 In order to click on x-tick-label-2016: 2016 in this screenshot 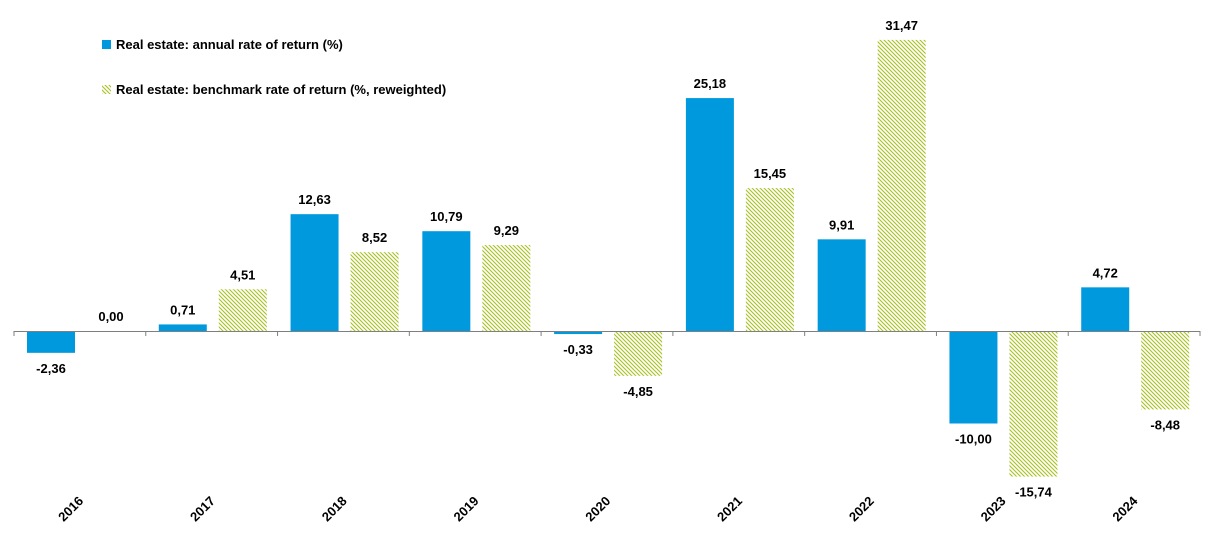, I will do `click(70, 508)`.